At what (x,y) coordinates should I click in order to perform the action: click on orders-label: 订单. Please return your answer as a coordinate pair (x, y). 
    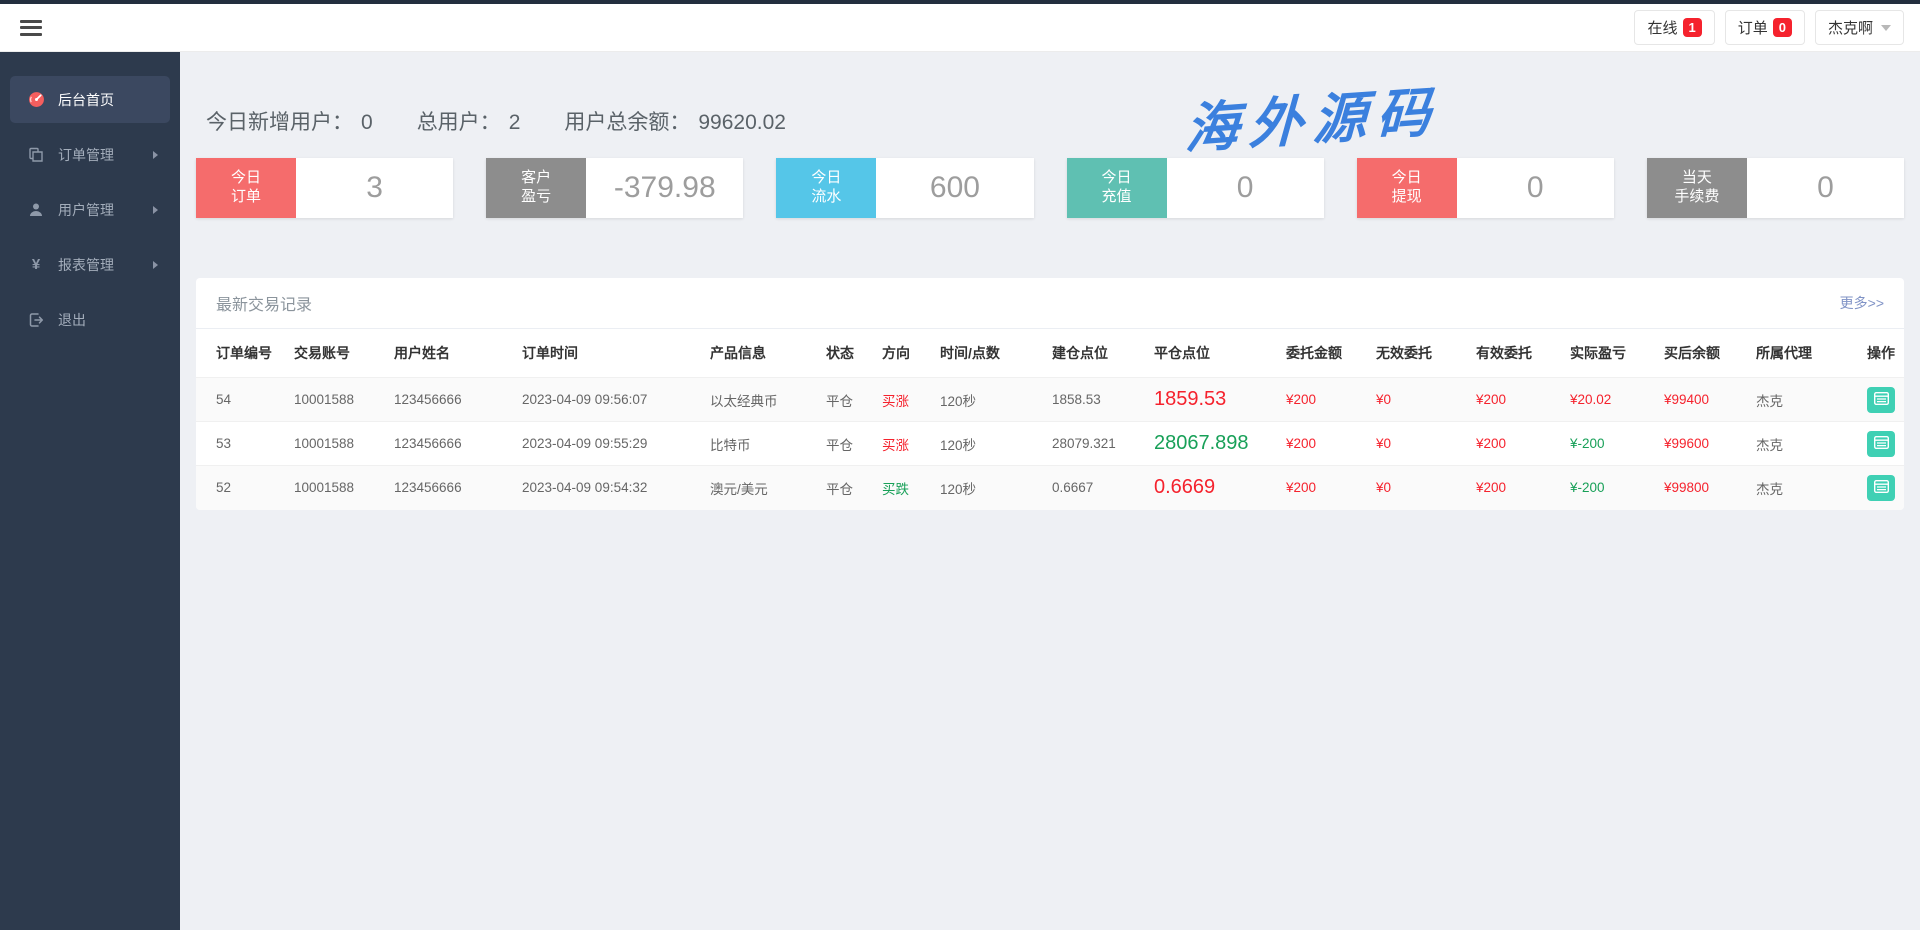
    Looking at the image, I should click on (1752, 28).